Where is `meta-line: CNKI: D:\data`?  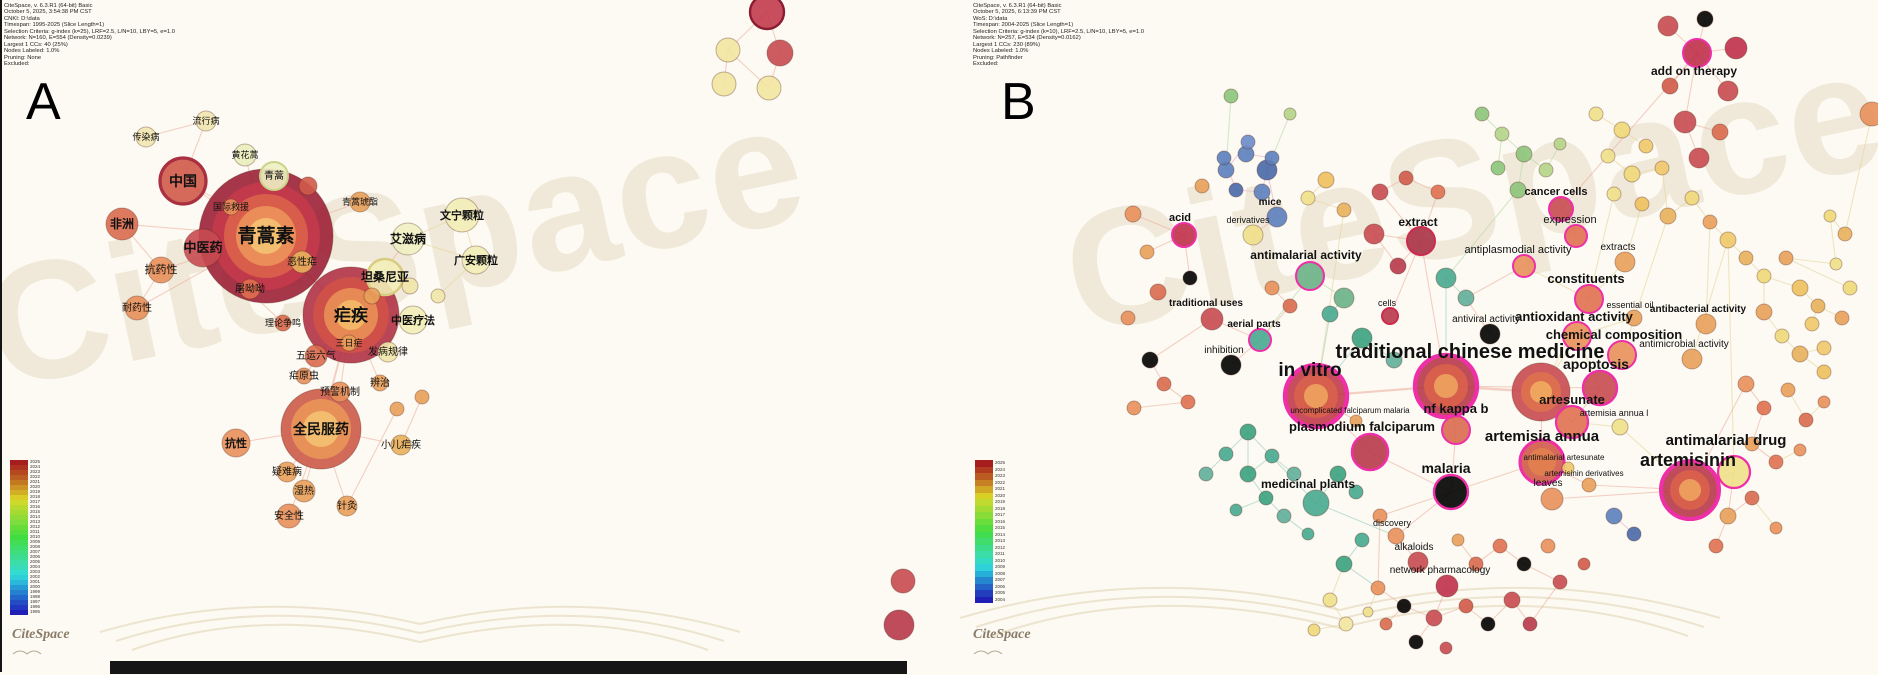
meta-line: CNKI: D:\data is located at coordinates (22, 18).